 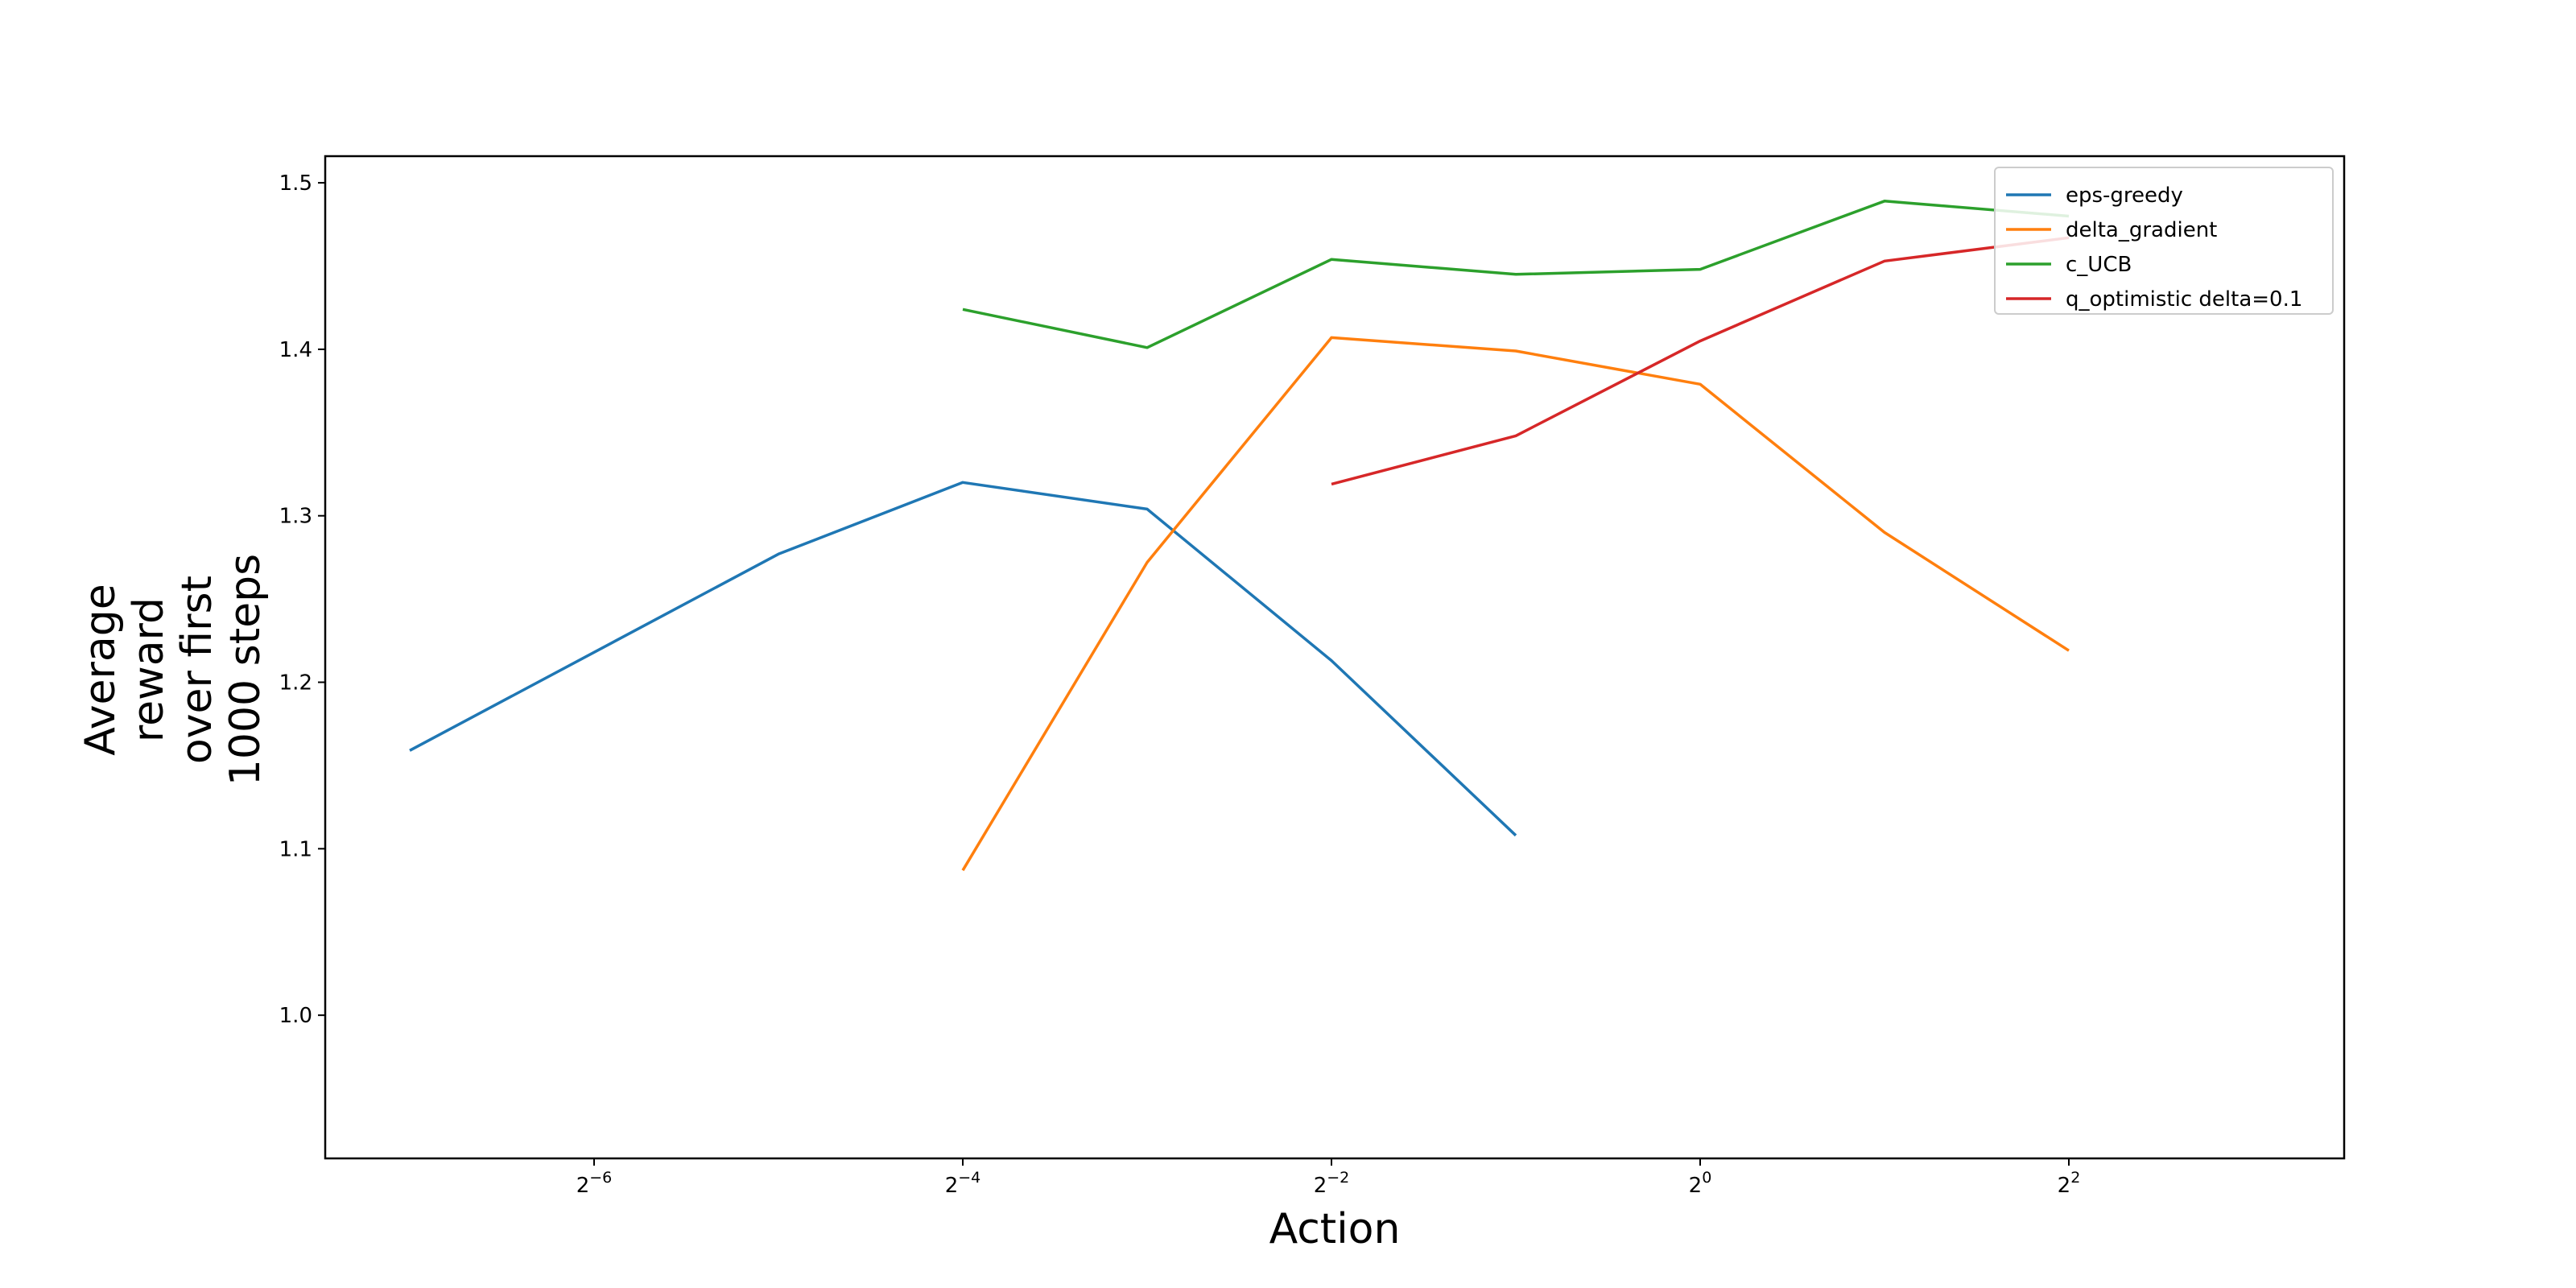 What do you see at coordinates (295, 849) in the screenshot?
I see `y-tick-label: 1.1` at bounding box center [295, 849].